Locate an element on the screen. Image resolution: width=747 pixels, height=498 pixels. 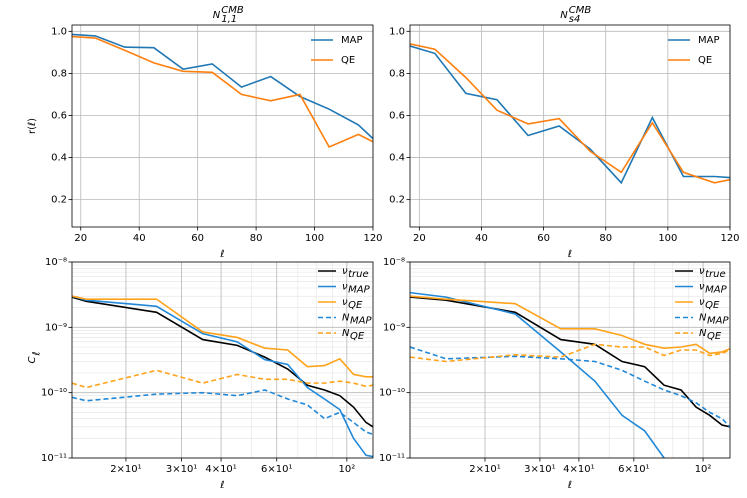
y-tick-label: 10⁻⁹ is located at coordinates (56, 327).